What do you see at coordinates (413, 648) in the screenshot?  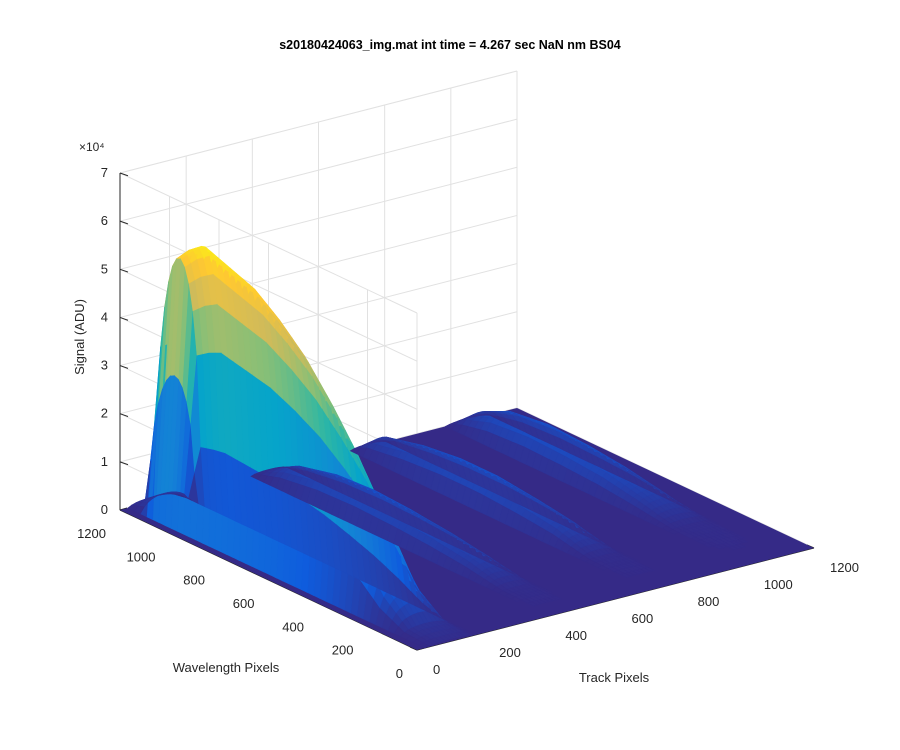 I see `x-tick` at bounding box center [413, 648].